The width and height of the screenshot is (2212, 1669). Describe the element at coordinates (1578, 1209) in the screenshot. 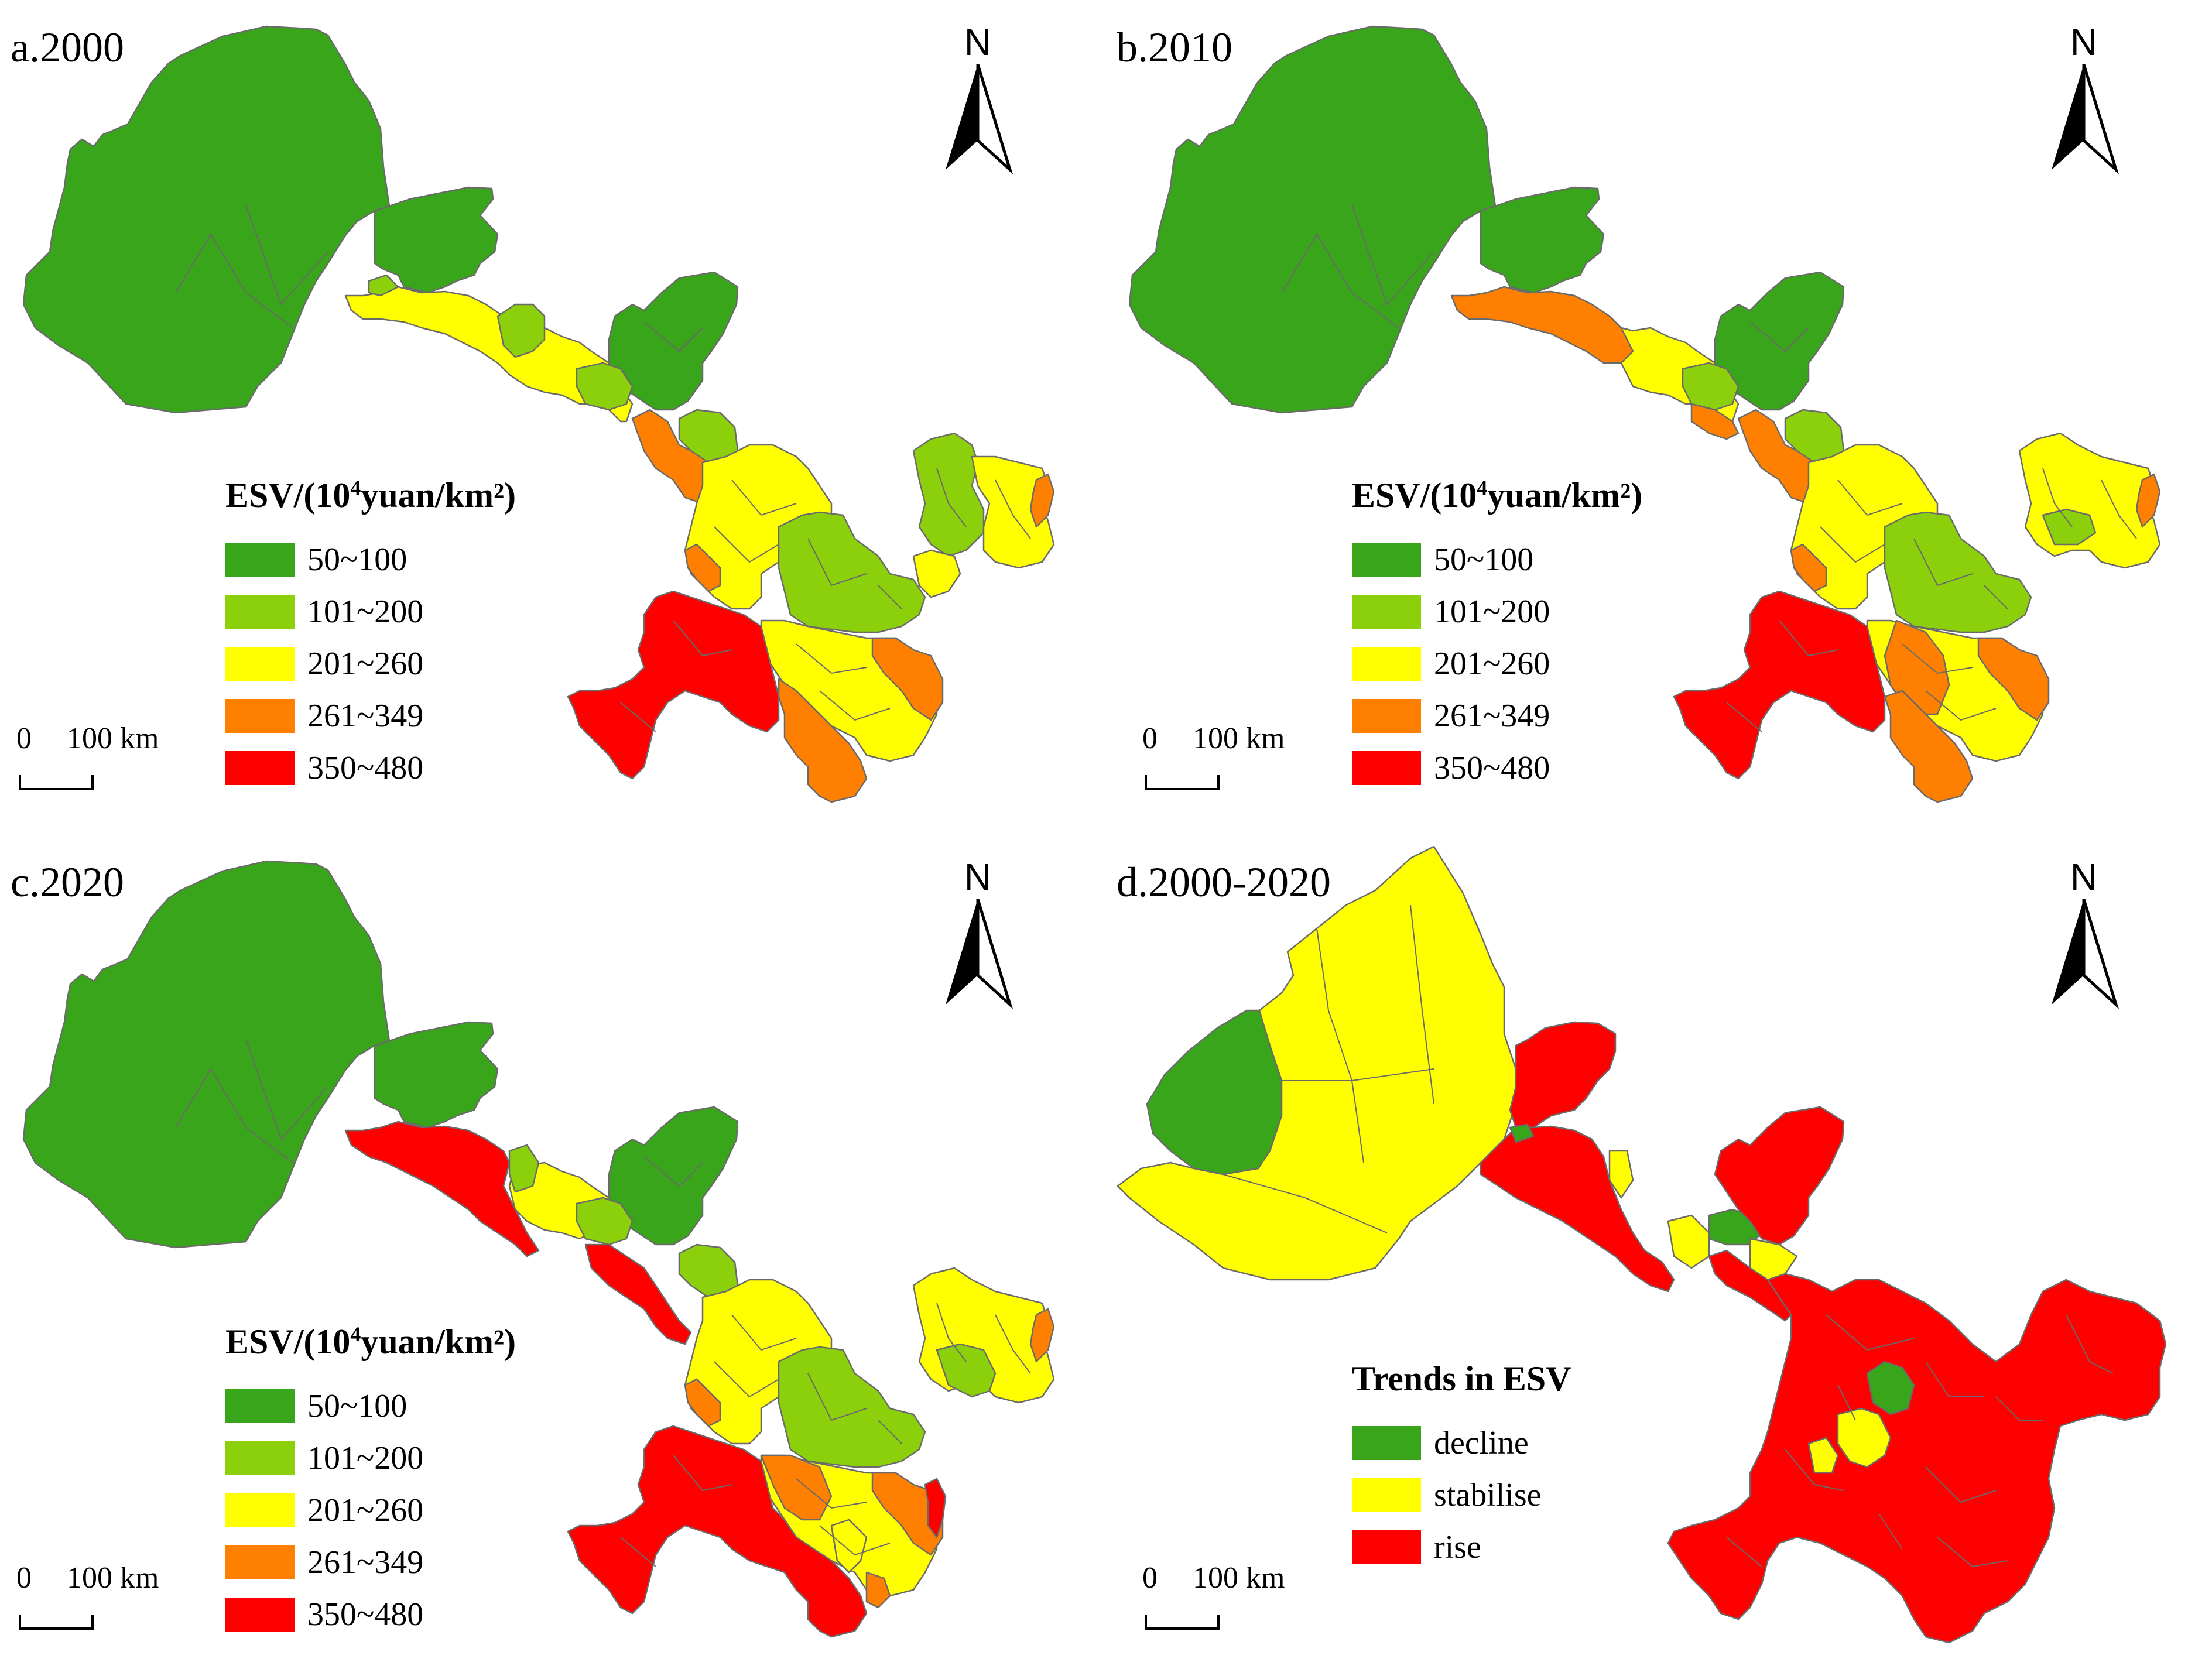

I see `region-corridor-rise` at that location.